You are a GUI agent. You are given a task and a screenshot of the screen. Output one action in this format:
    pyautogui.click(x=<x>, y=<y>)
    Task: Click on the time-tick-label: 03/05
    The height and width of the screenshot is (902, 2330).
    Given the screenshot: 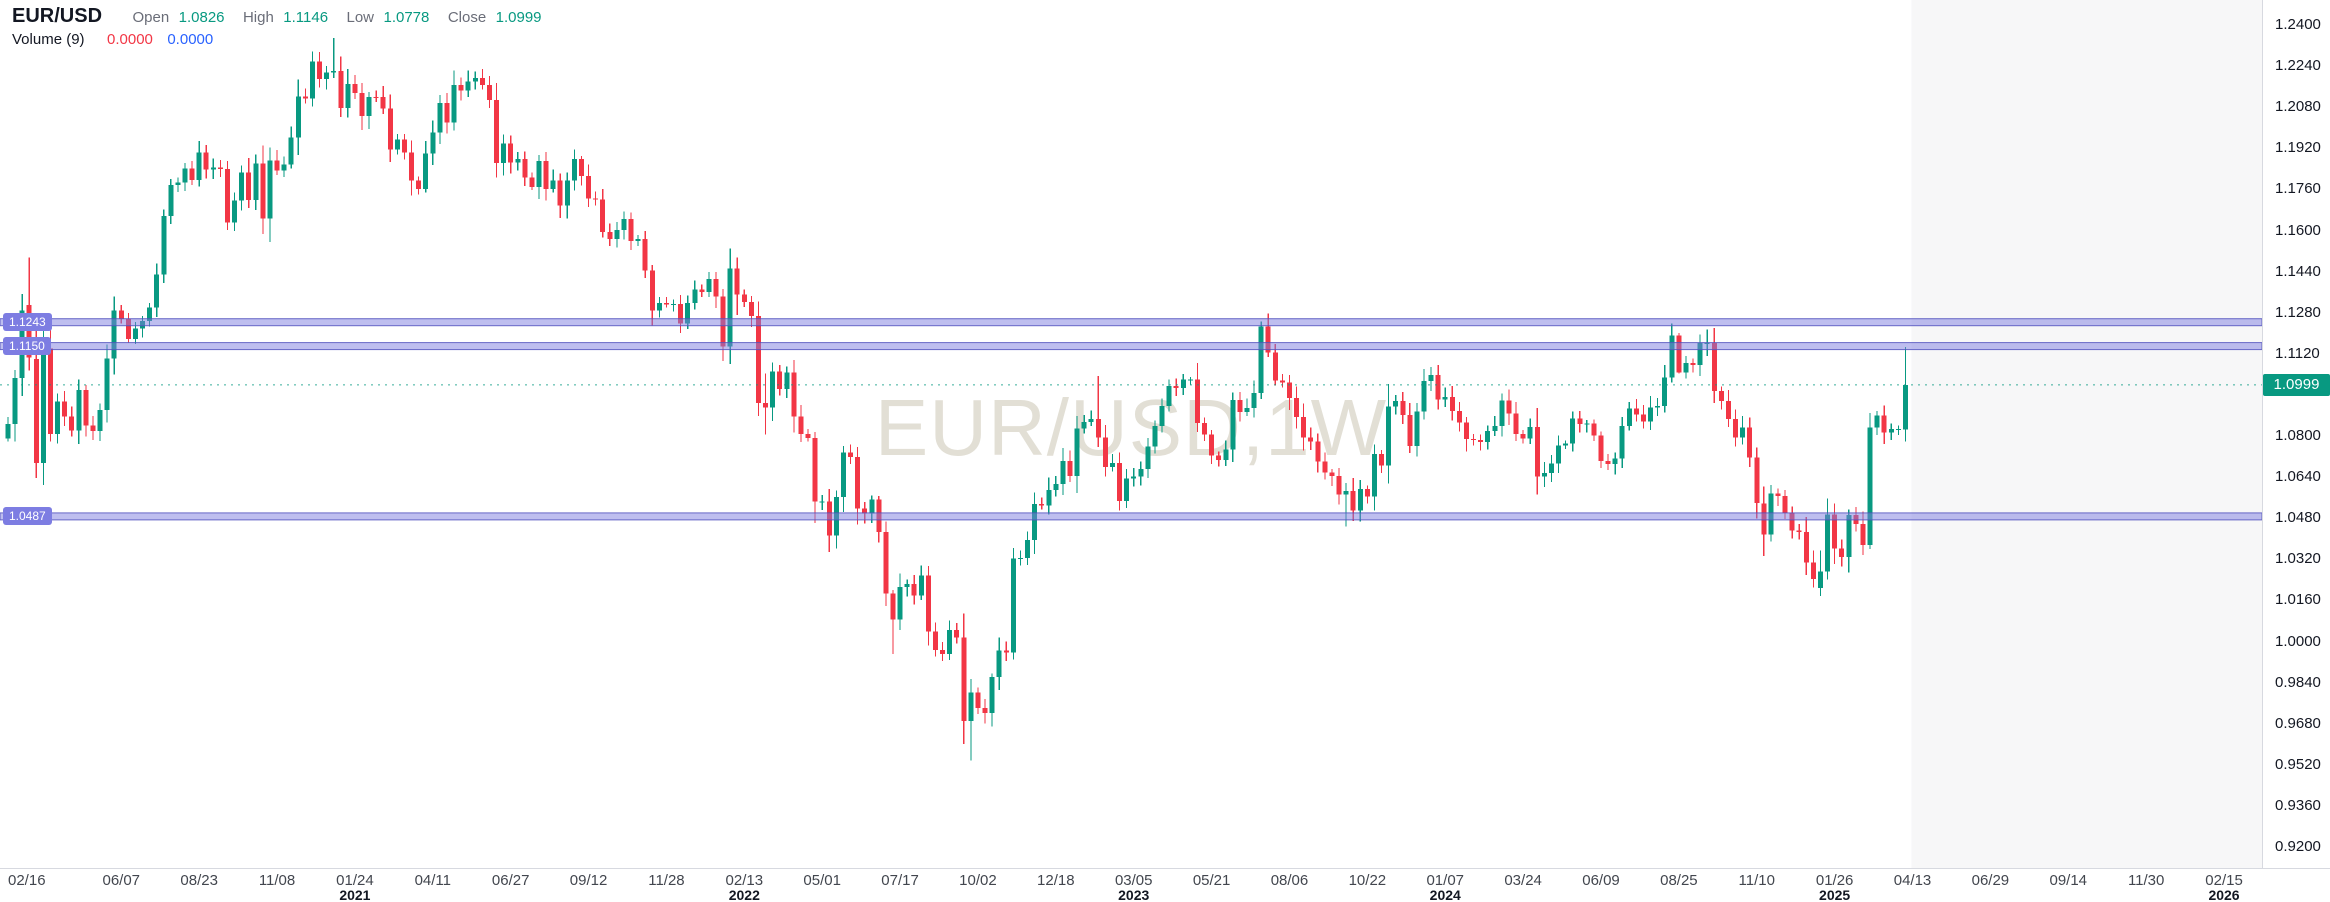 What is the action you would take?
    pyautogui.click(x=1133, y=880)
    